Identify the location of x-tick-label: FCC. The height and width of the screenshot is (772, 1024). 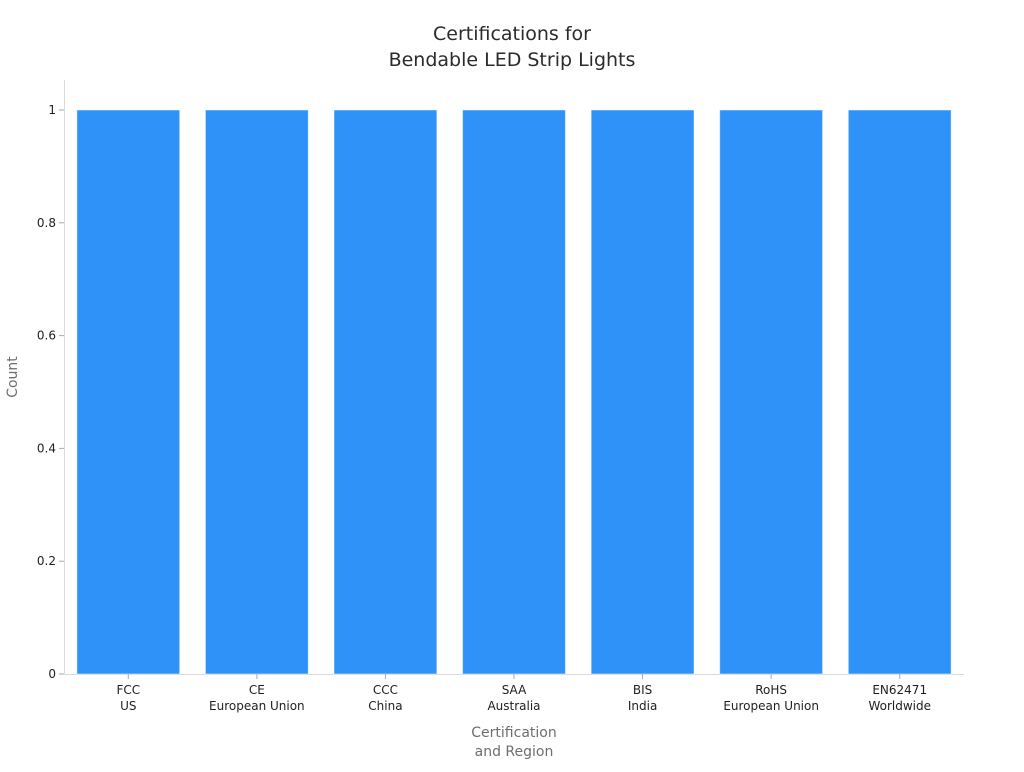
(128, 690).